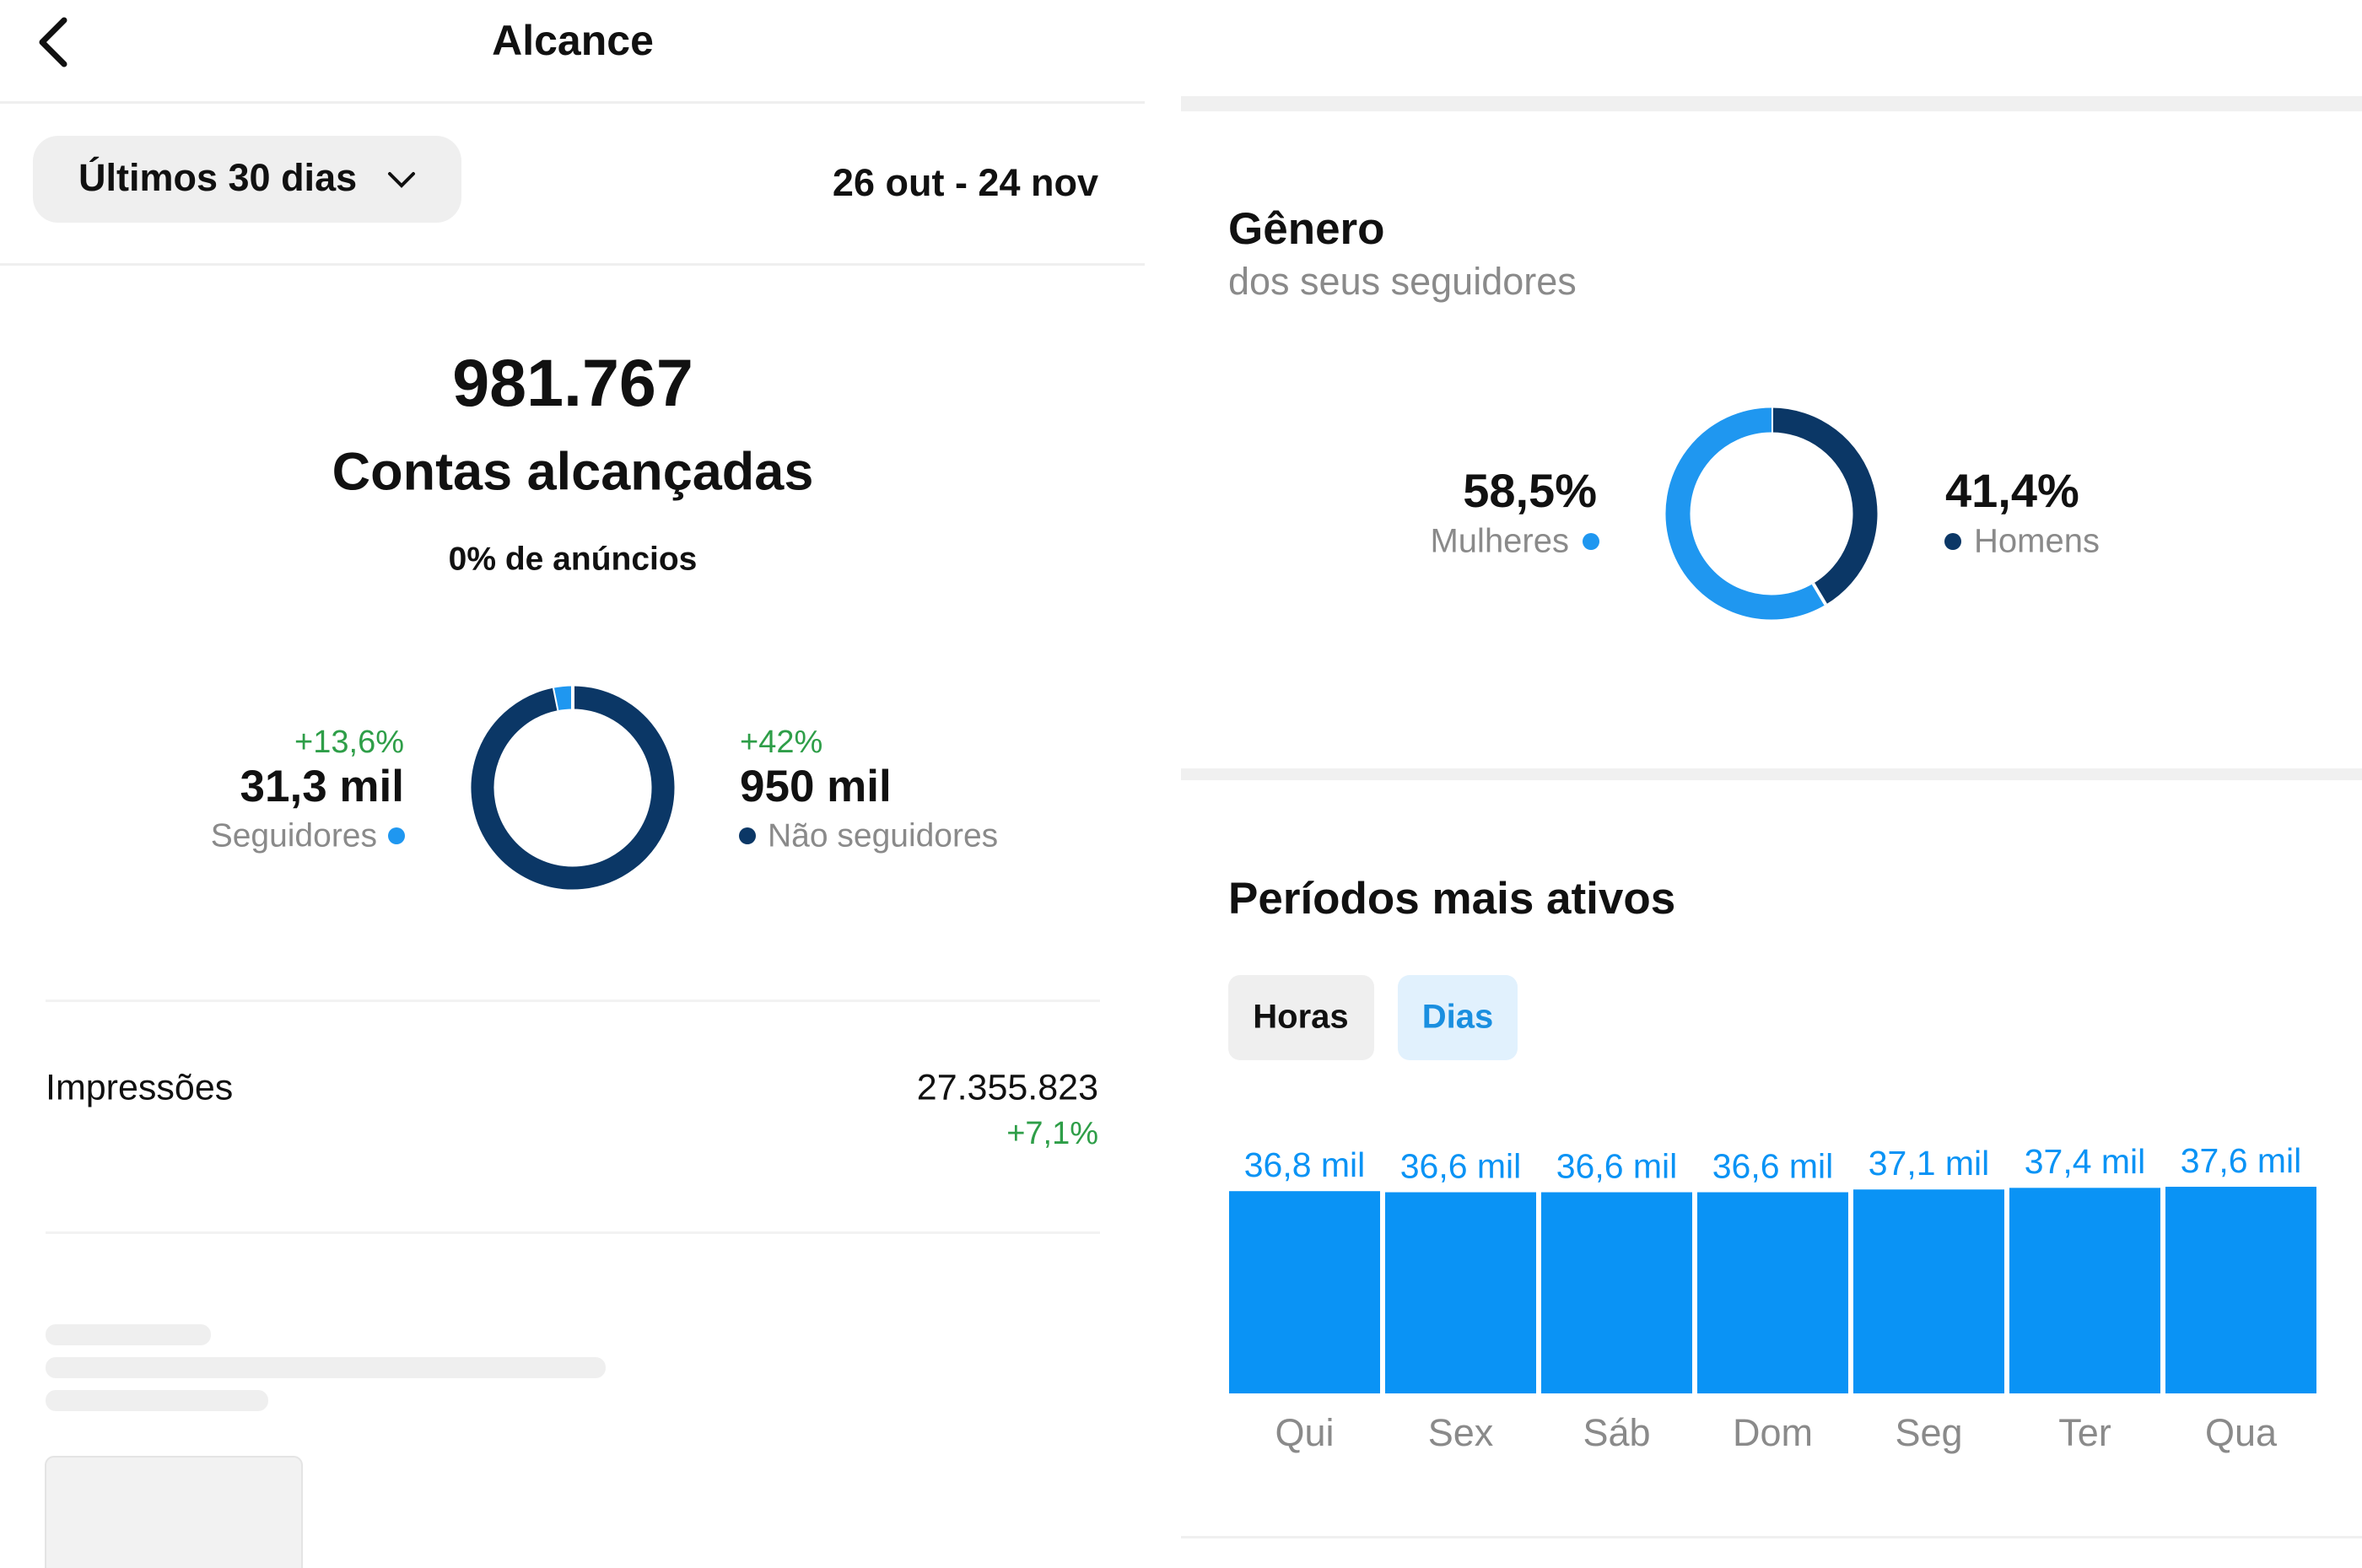 The width and height of the screenshot is (2362, 1568). I want to click on tab-label: Horas, so click(1300, 1018).